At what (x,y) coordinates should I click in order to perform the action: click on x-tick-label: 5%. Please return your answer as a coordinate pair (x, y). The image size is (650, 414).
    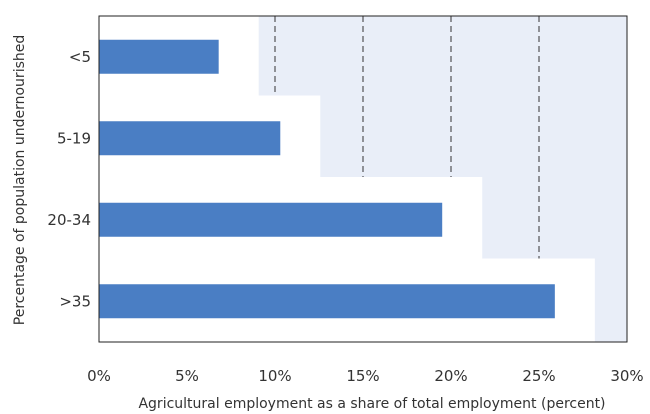
    Looking at the image, I should click on (187, 376).